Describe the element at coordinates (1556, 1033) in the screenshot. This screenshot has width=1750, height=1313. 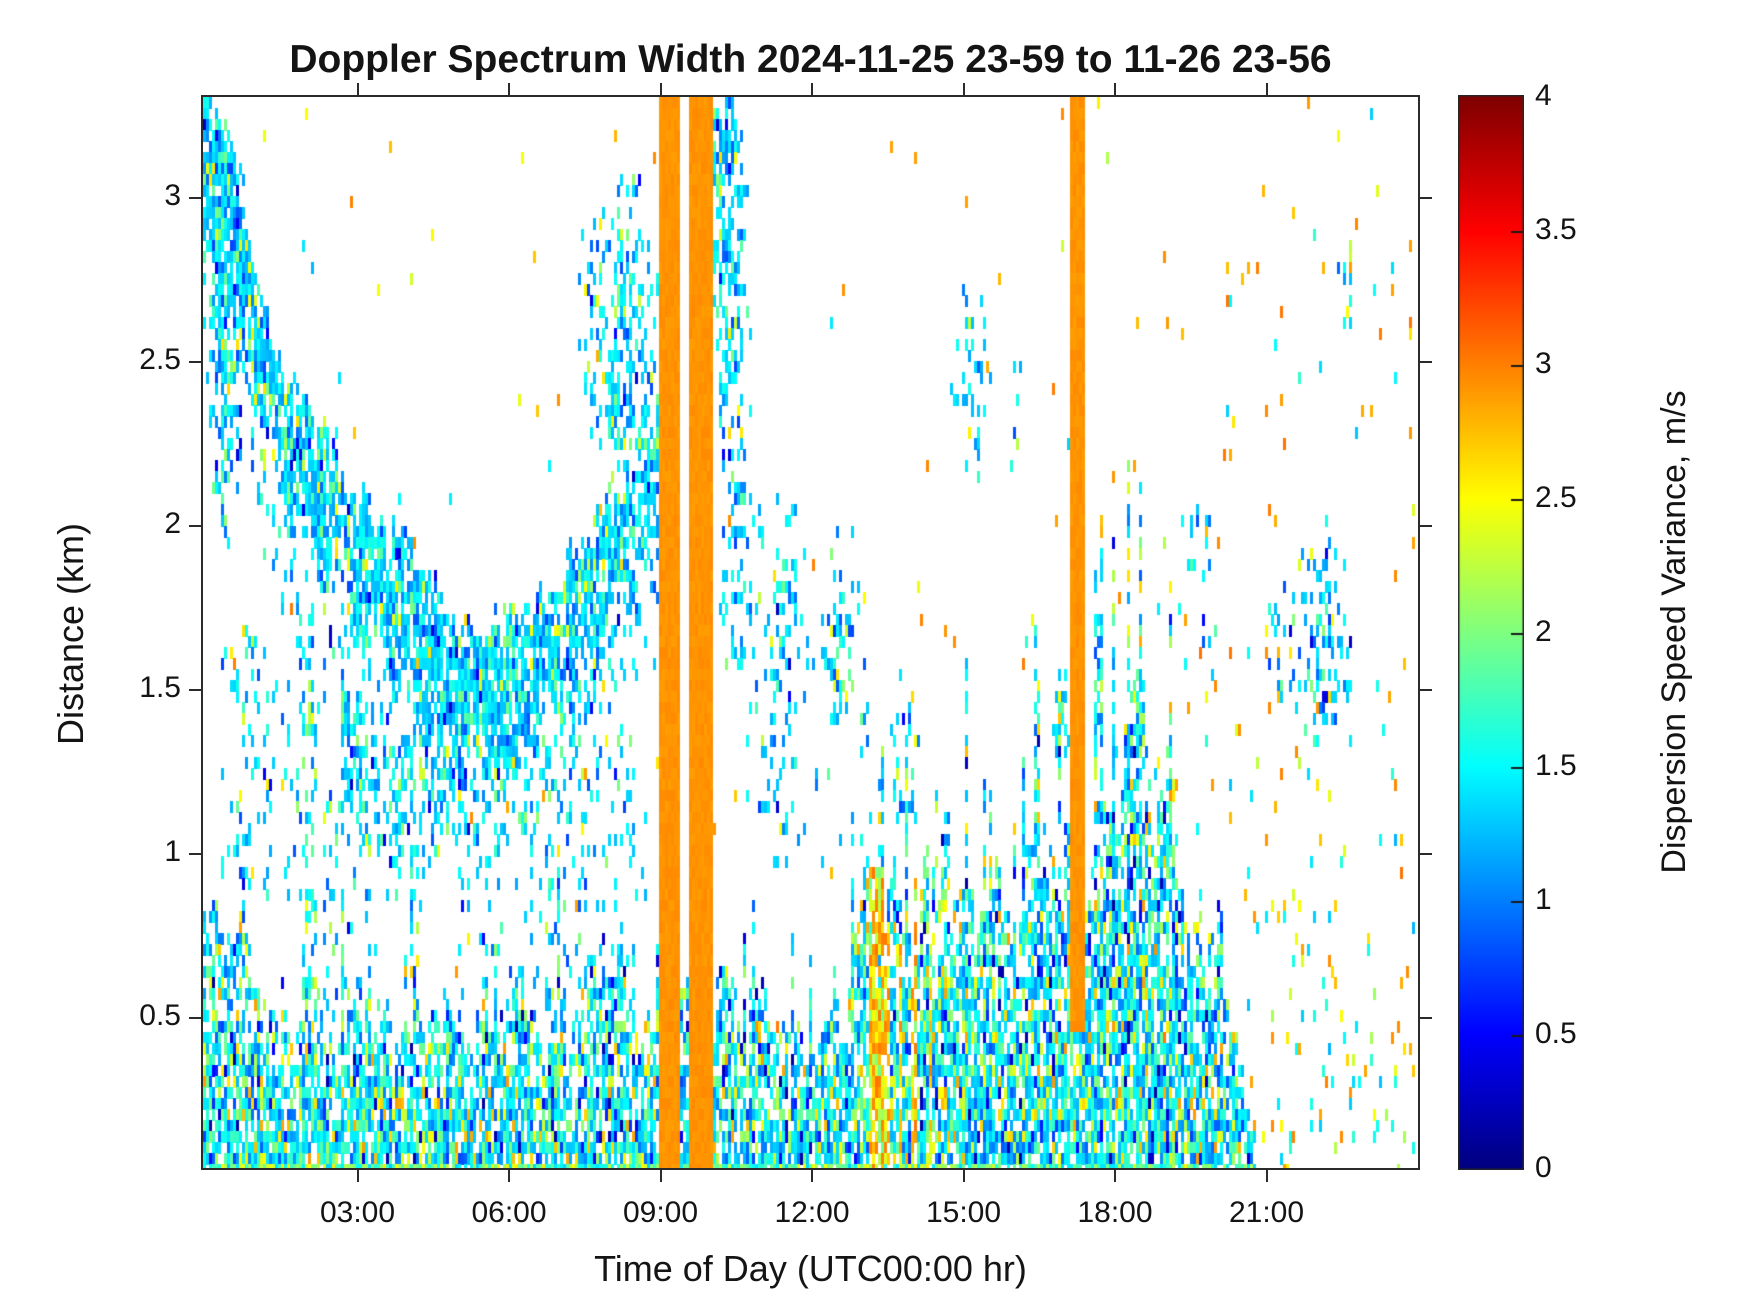
I see `colorbar-tick-label: 0.5` at that location.